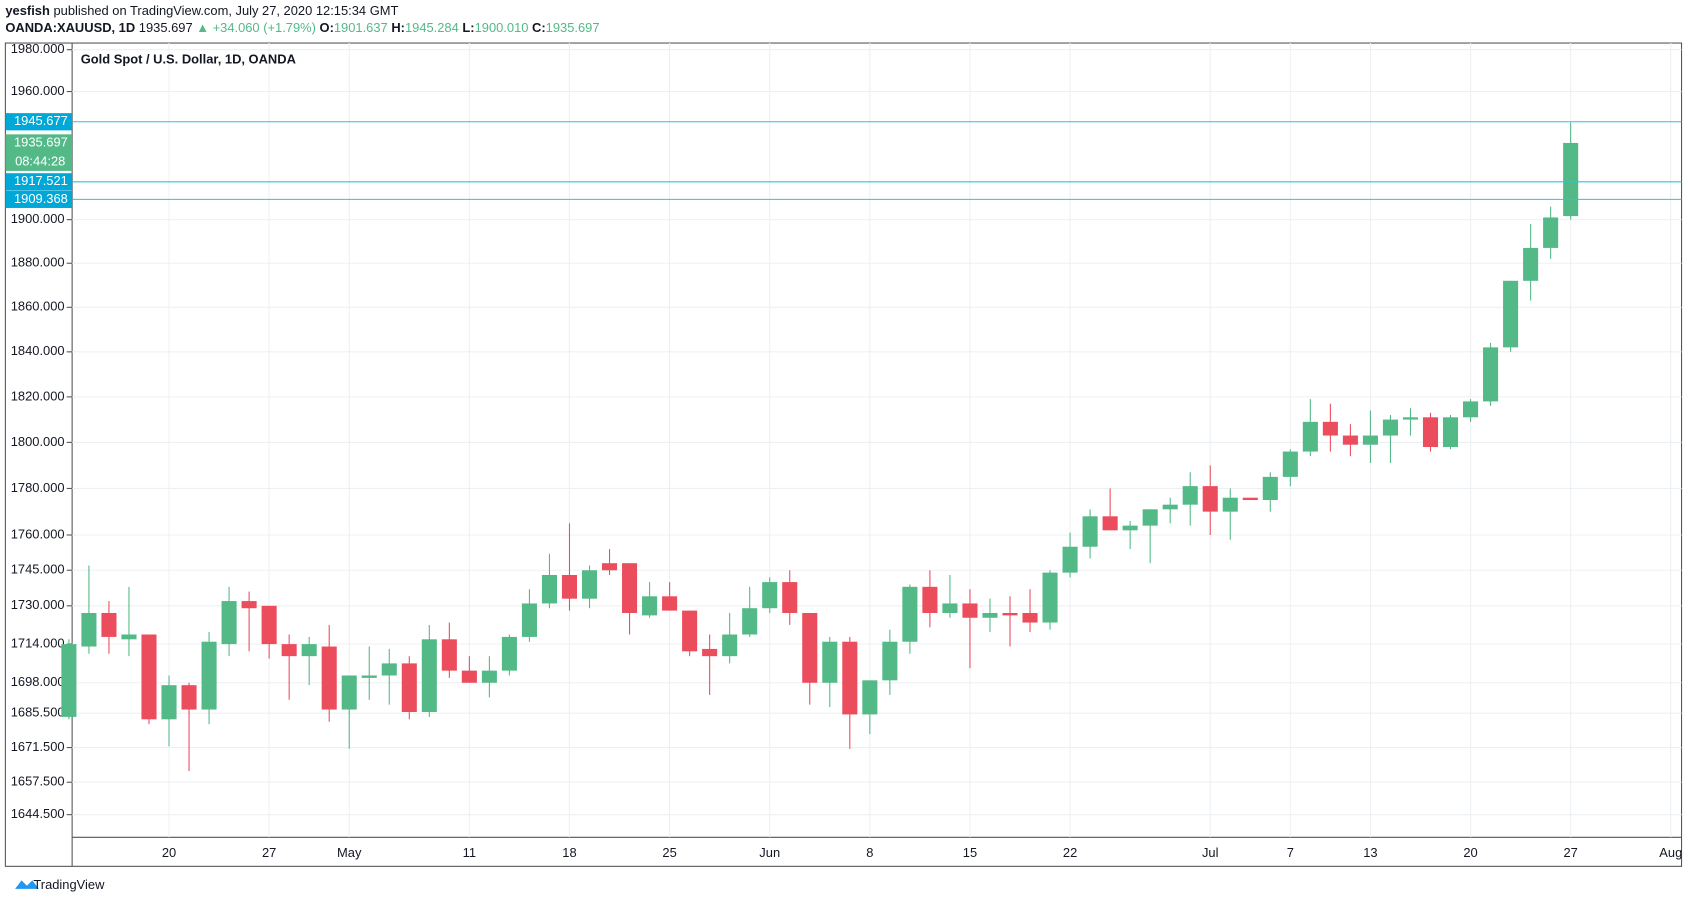  What do you see at coordinates (970, 852) in the screenshot?
I see `x-tick-label: 15` at bounding box center [970, 852].